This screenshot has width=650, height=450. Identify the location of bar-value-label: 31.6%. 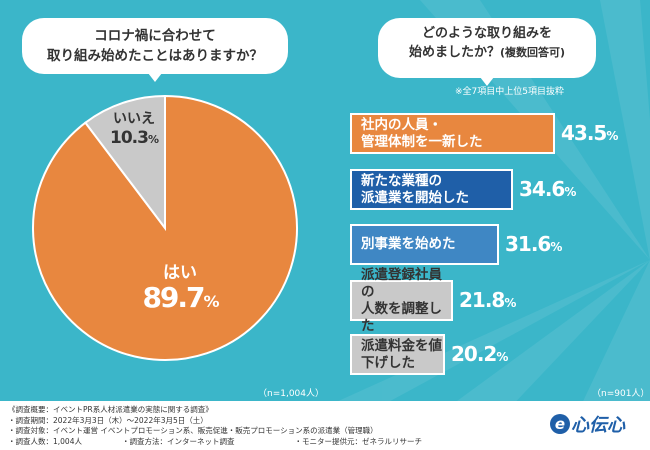
(533, 244).